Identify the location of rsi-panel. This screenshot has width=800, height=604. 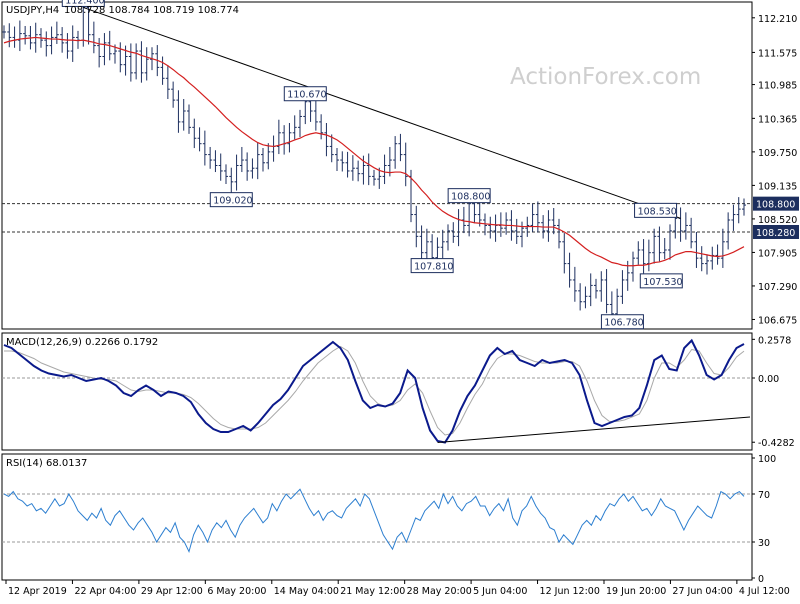
(377, 521).